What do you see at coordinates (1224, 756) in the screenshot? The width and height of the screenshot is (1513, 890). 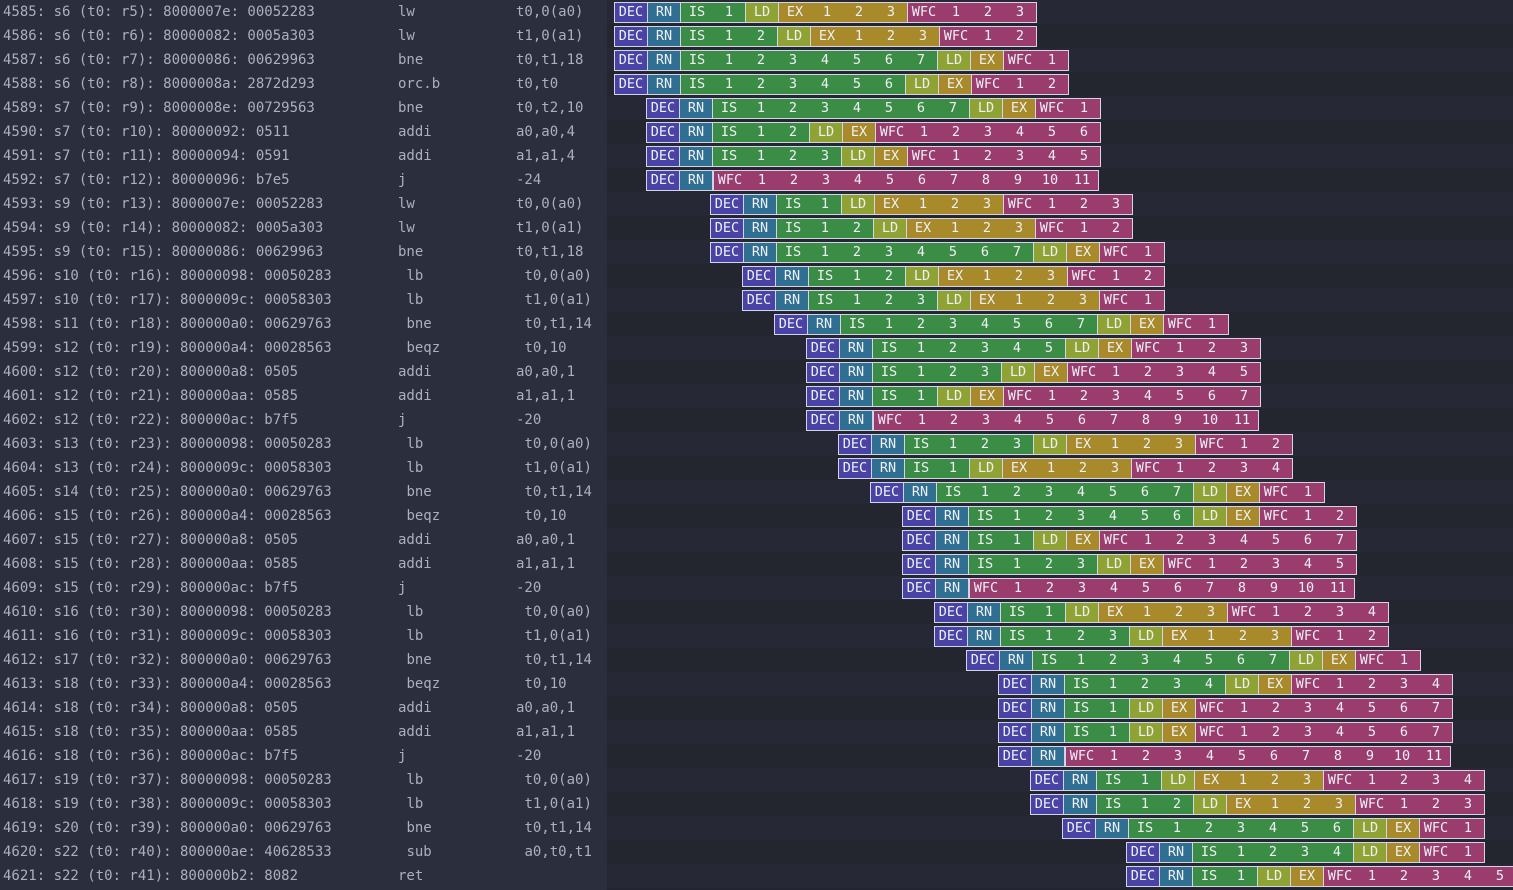 I see `pipeline-bar: DEC RN WFC 1 2 3 4 5 6 7 8 9 10 11` at bounding box center [1224, 756].